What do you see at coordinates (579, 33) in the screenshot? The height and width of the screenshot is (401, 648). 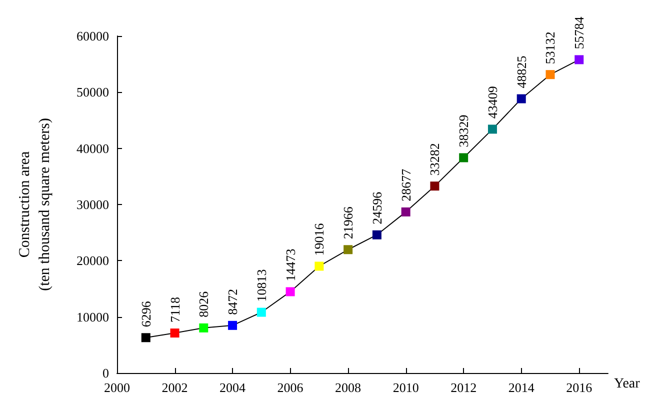 I see `data-label: 55784` at bounding box center [579, 33].